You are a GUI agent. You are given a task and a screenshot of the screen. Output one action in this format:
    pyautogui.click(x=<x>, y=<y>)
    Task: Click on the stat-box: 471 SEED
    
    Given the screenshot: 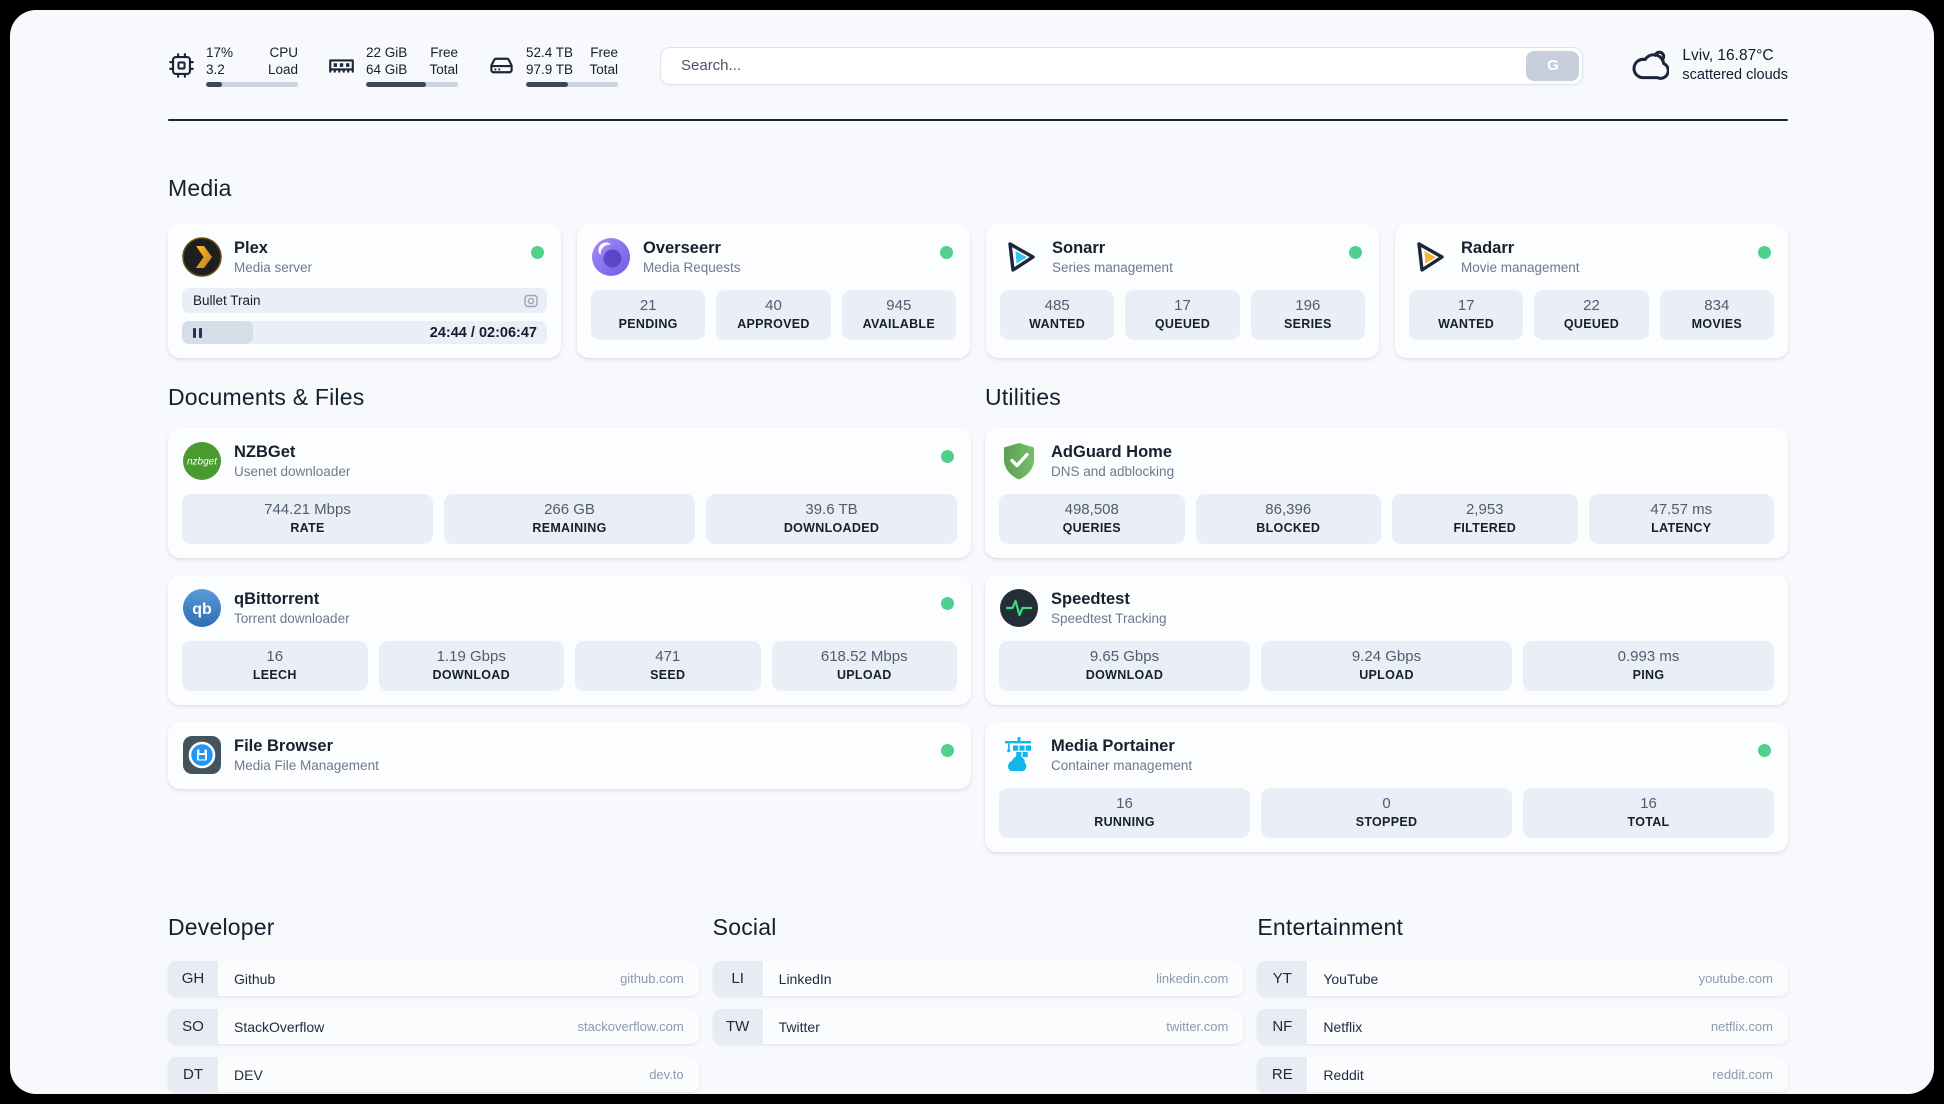 What is the action you would take?
    pyautogui.click(x=668, y=666)
    